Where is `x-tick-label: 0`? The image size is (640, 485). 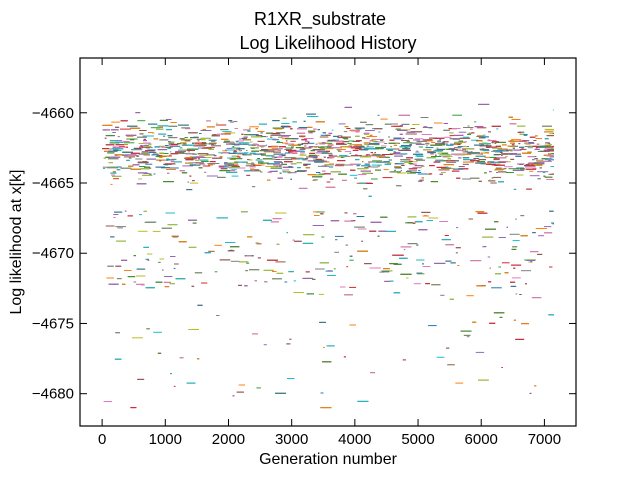 x-tick-label: 0 is located at coordinates (102, 439).